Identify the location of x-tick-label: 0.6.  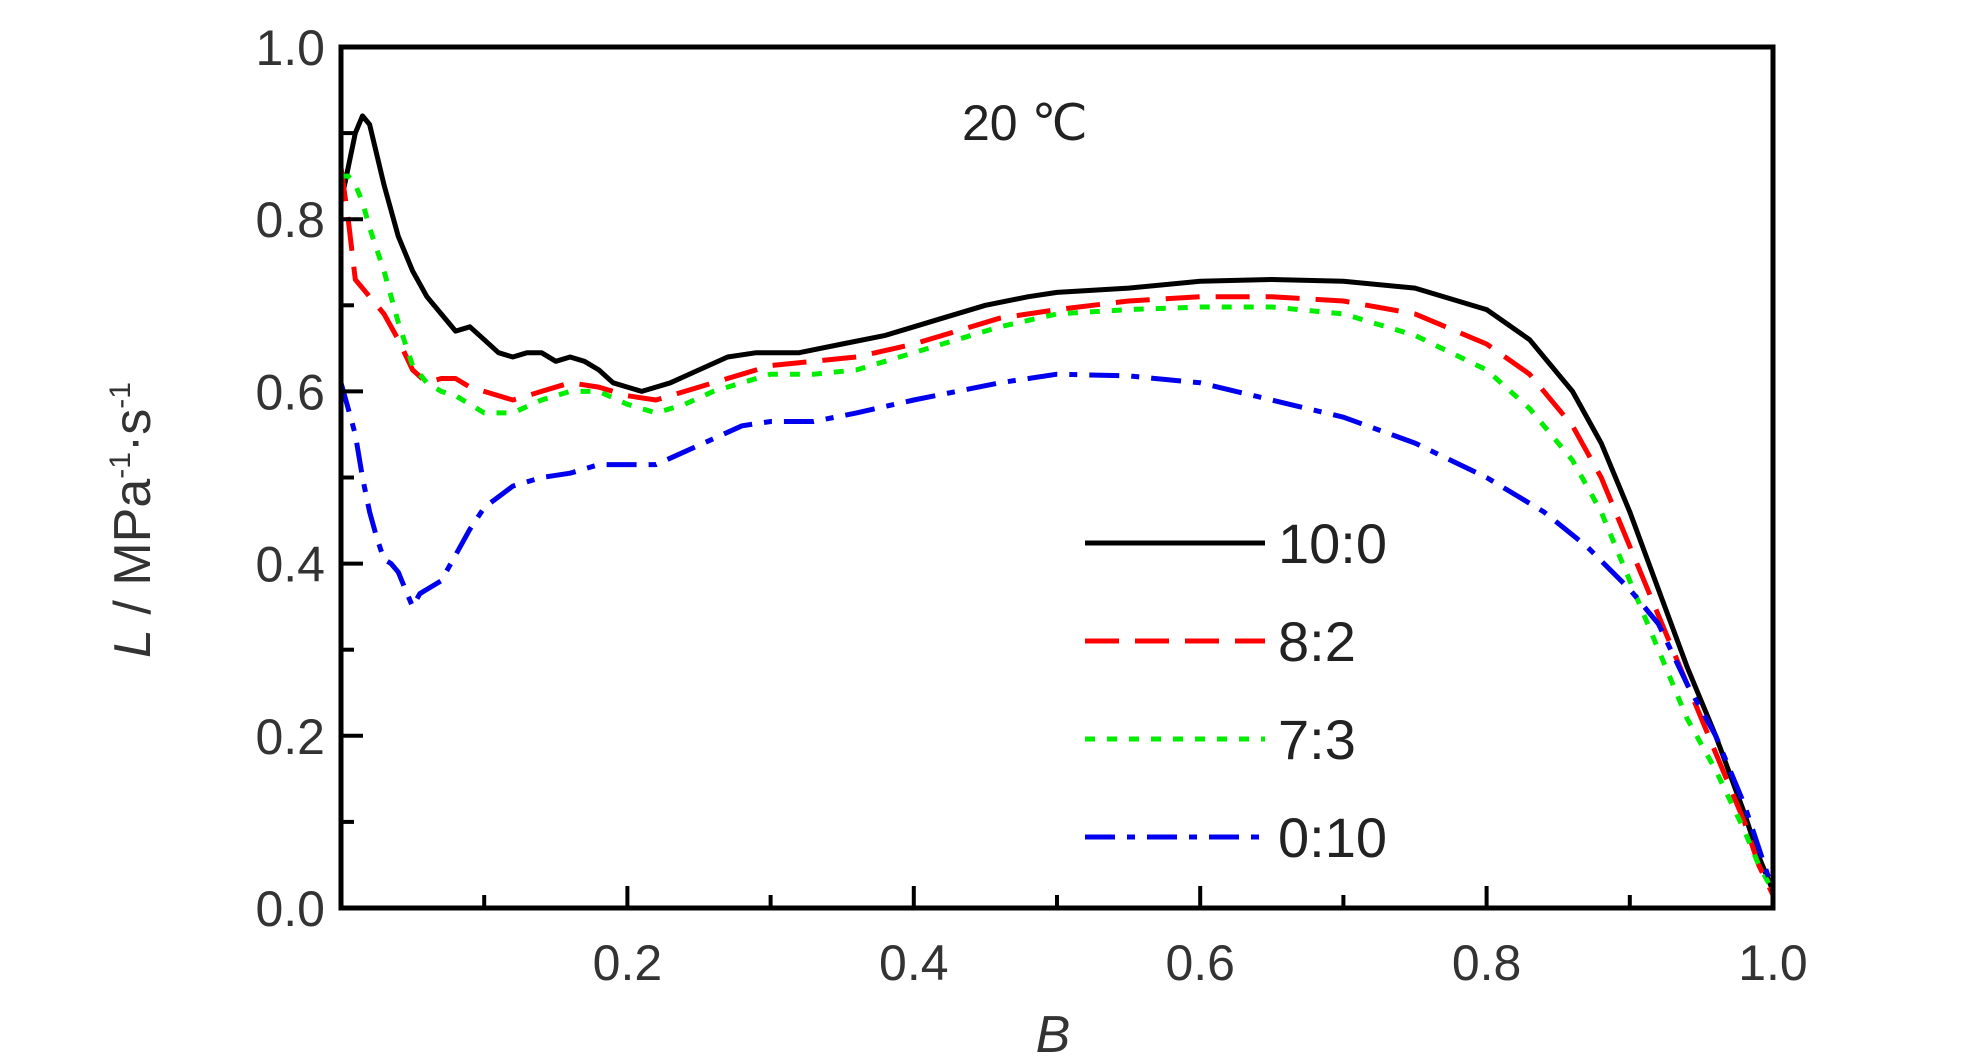
(1200, 963).